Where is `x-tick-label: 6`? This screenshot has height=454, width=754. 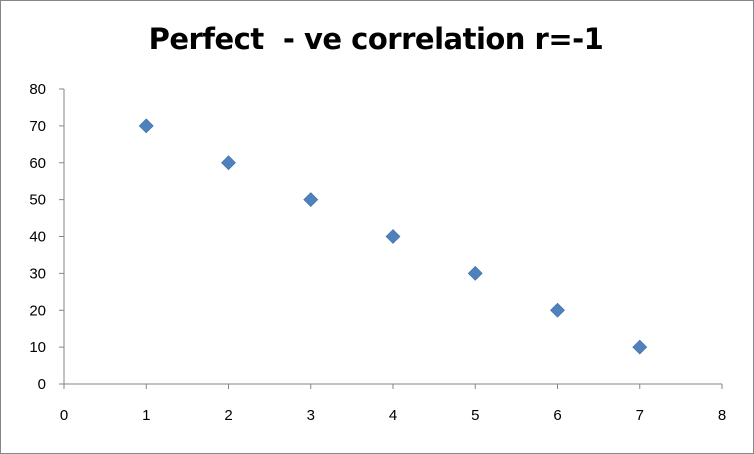 x-tick-label: 6 is located at coordinates (557, 415).